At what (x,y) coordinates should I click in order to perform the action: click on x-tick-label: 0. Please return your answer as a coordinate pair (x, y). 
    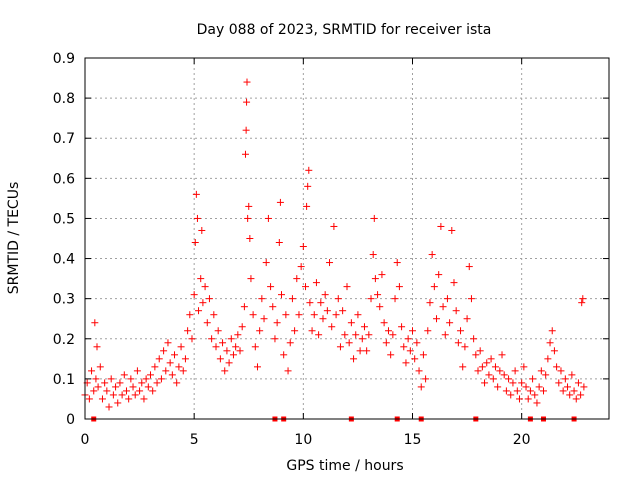
    Looking at the image, I should click on (85, 440).